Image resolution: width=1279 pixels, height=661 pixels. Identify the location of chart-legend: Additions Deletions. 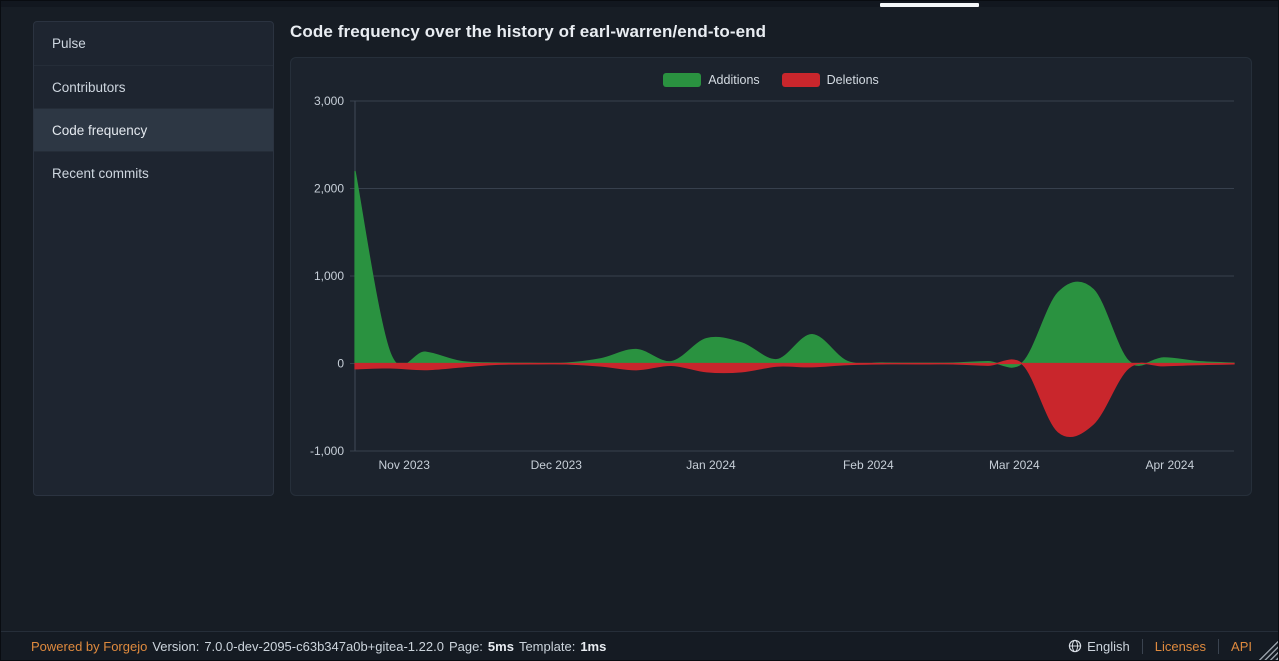
(771, 80).